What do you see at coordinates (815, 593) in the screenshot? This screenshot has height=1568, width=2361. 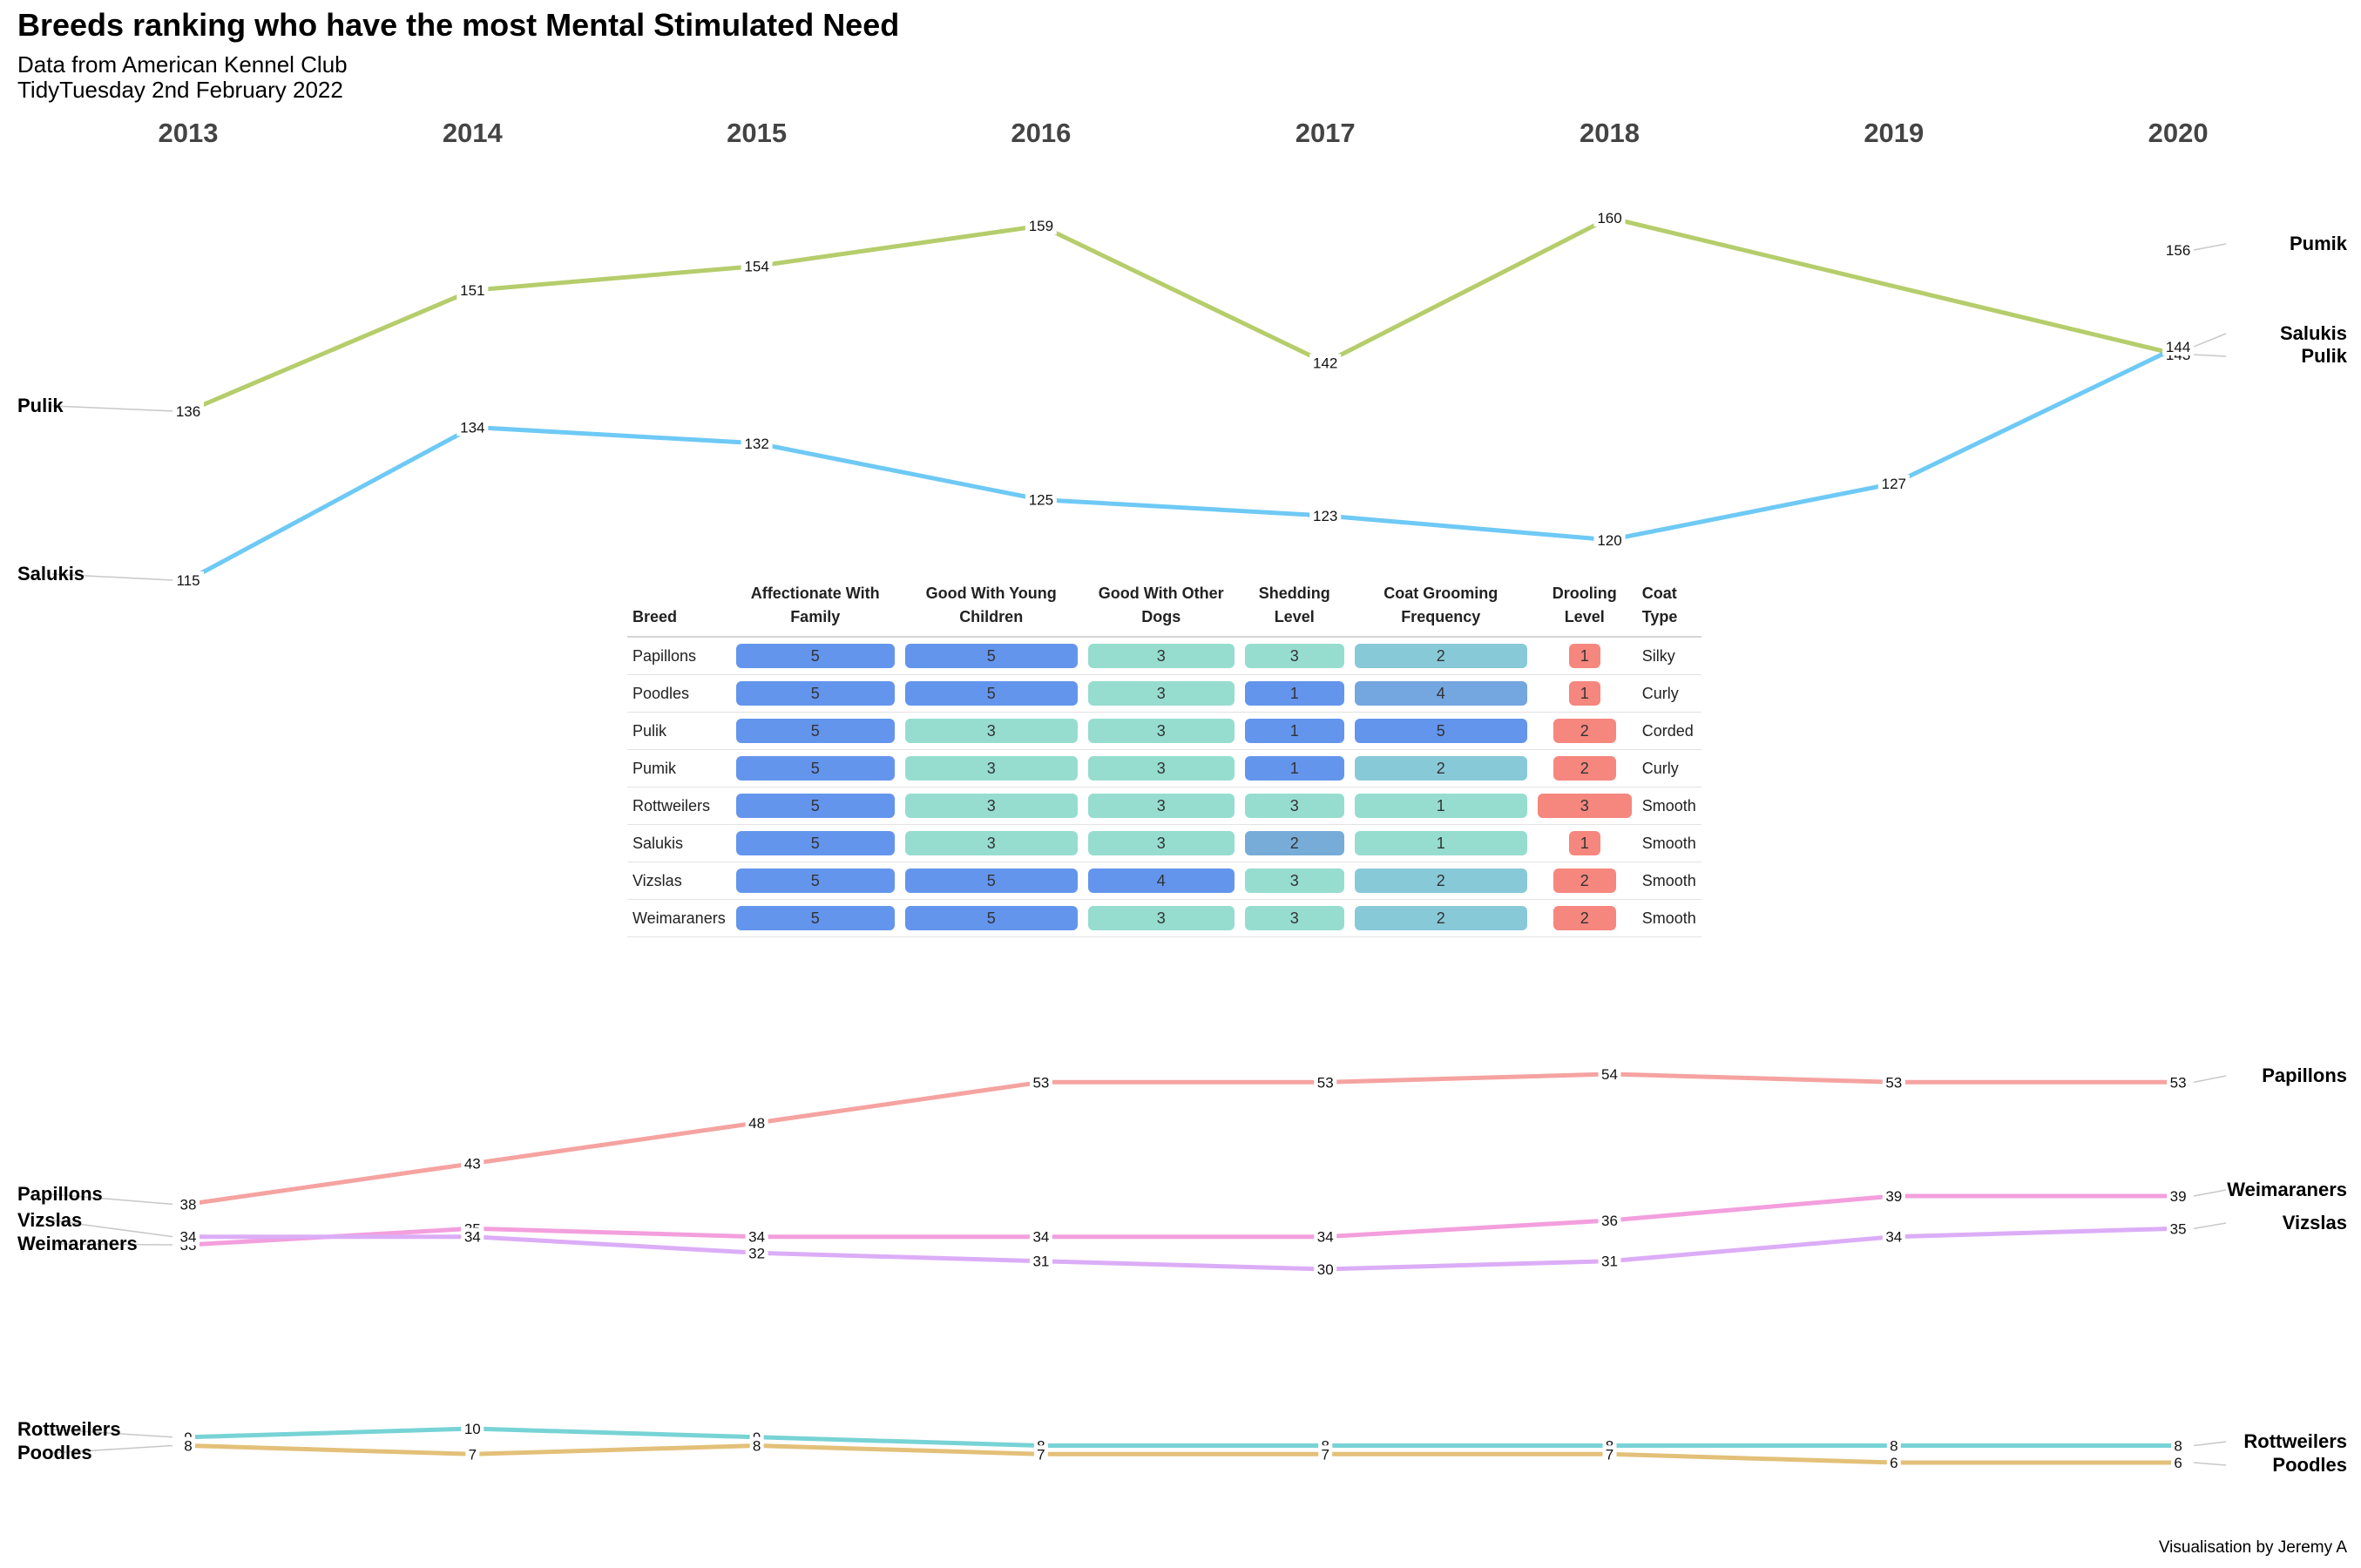 I see `column-header-line1: Affectionate With` at bounding box center [815, 593].